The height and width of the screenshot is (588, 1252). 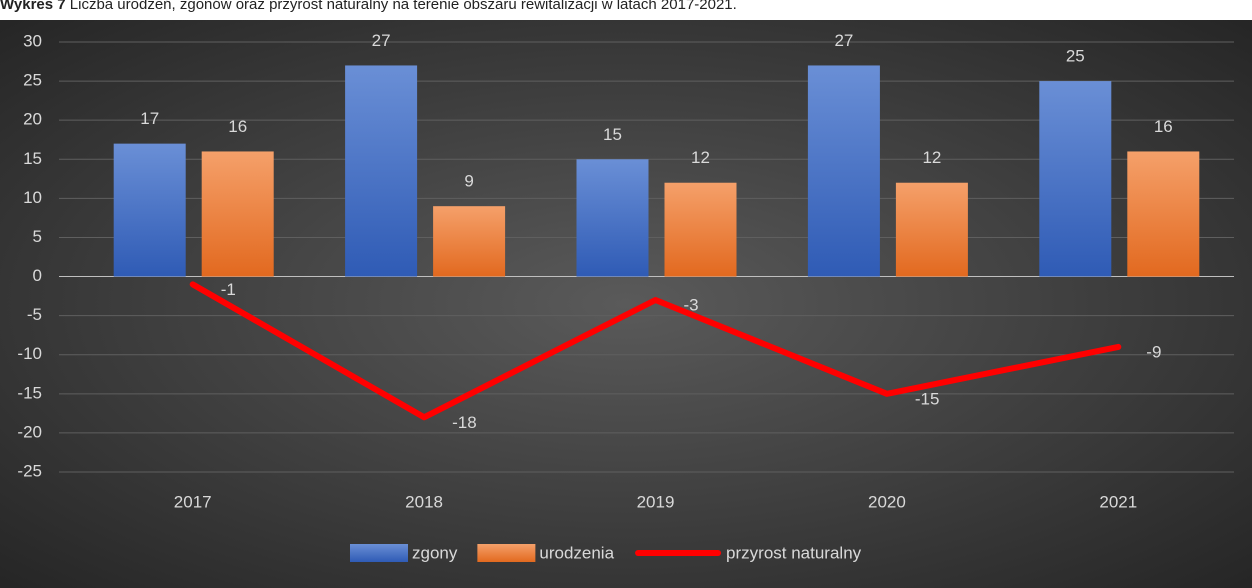 I want to click on y-tick-label: -20, so click(x=29, y=431).